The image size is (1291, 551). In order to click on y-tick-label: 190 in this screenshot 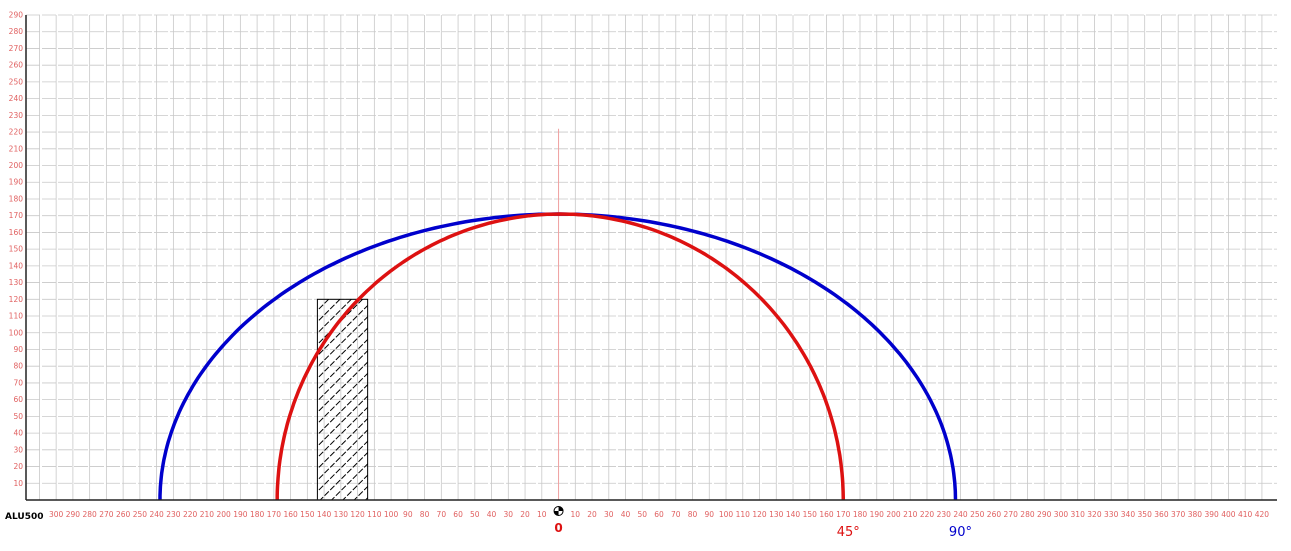, I will do `click(16, 182)`.